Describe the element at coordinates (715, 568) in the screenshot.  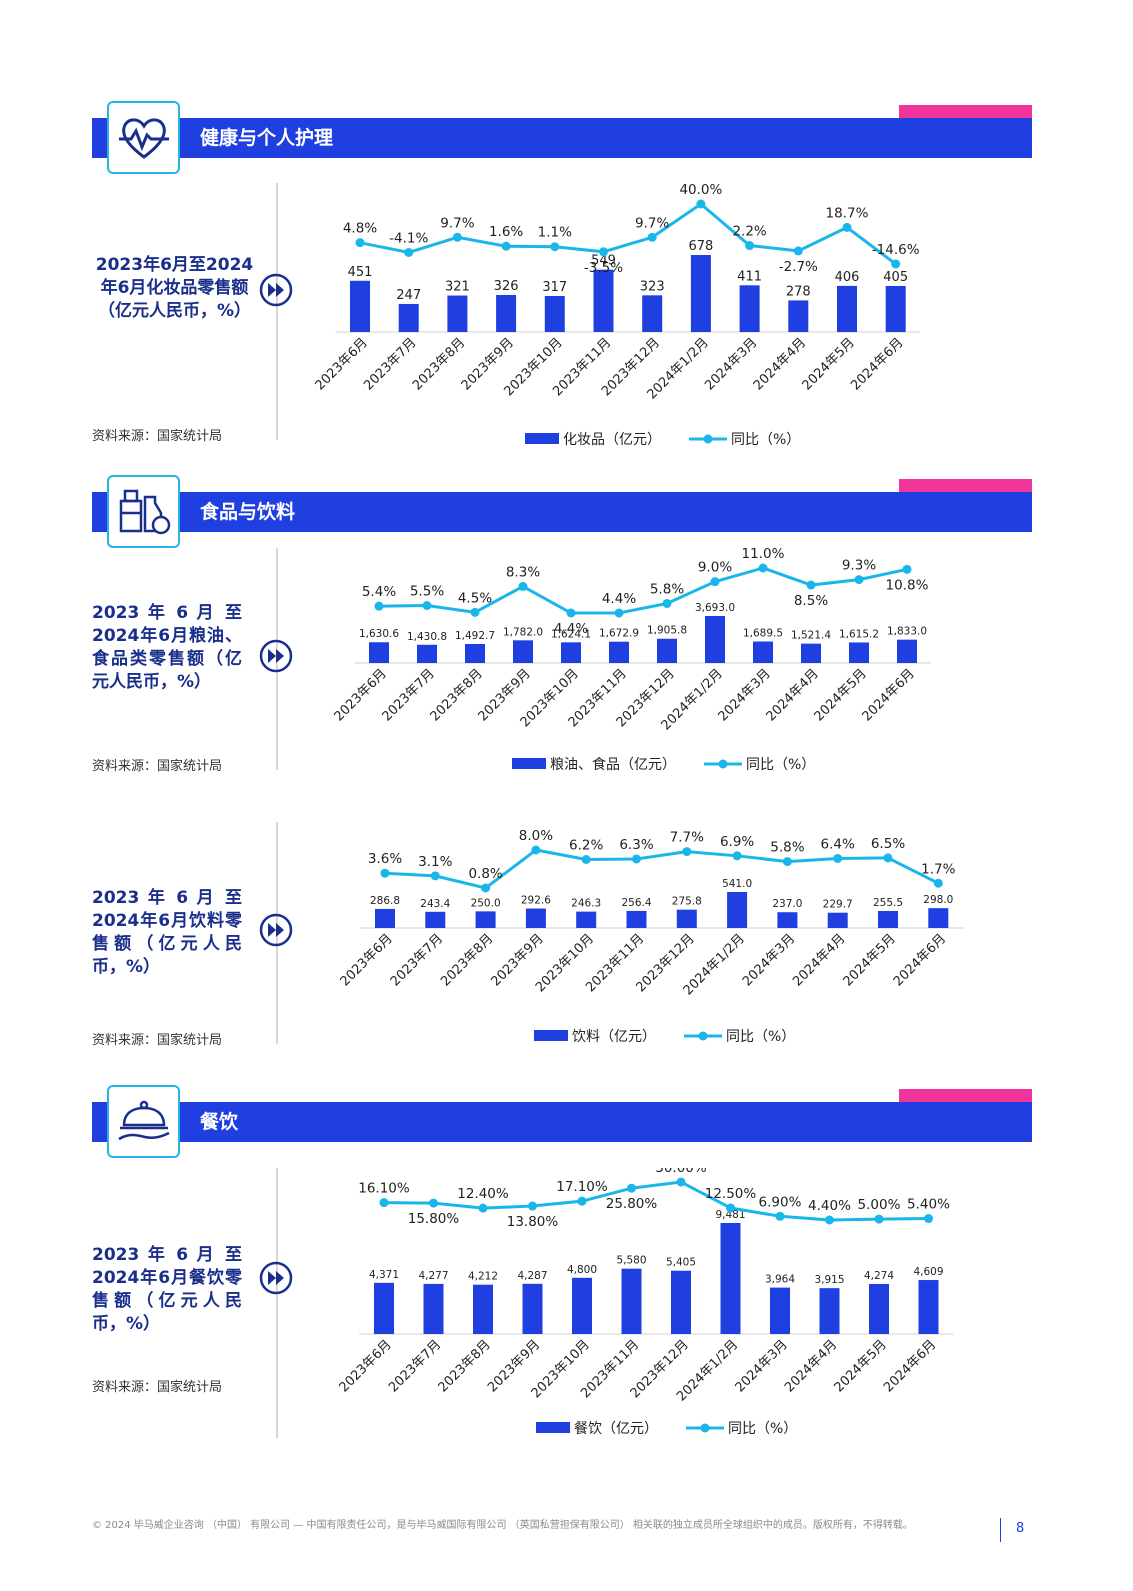
I see `line-data-label: 9.0%` at that location.